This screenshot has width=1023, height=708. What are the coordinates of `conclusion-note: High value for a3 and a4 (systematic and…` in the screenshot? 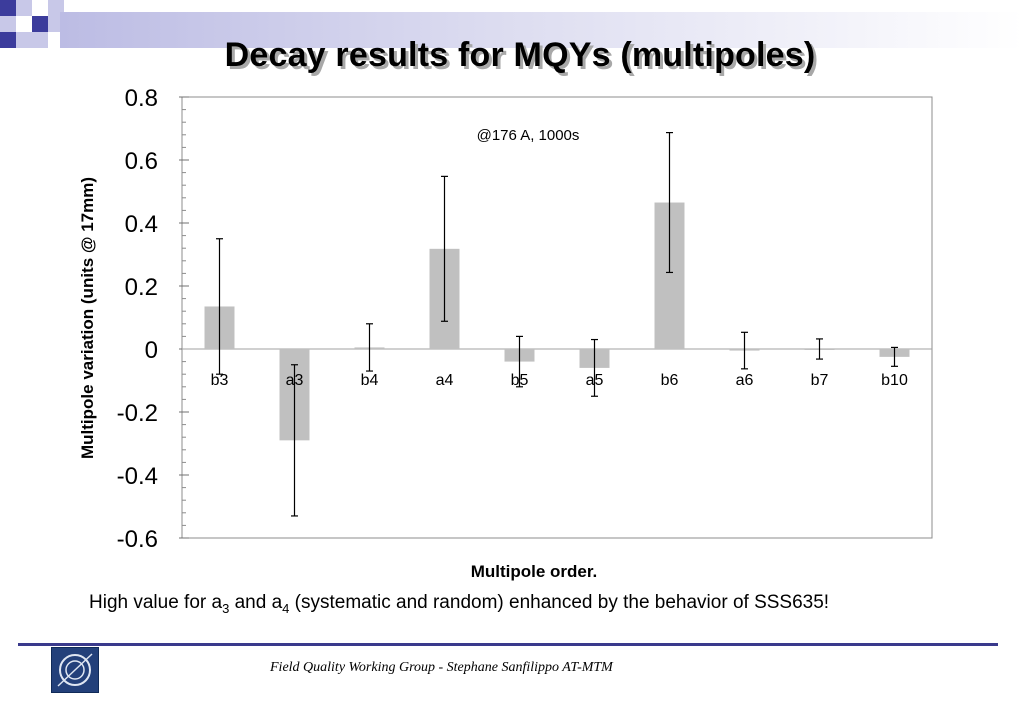 It's located at (459, 604).